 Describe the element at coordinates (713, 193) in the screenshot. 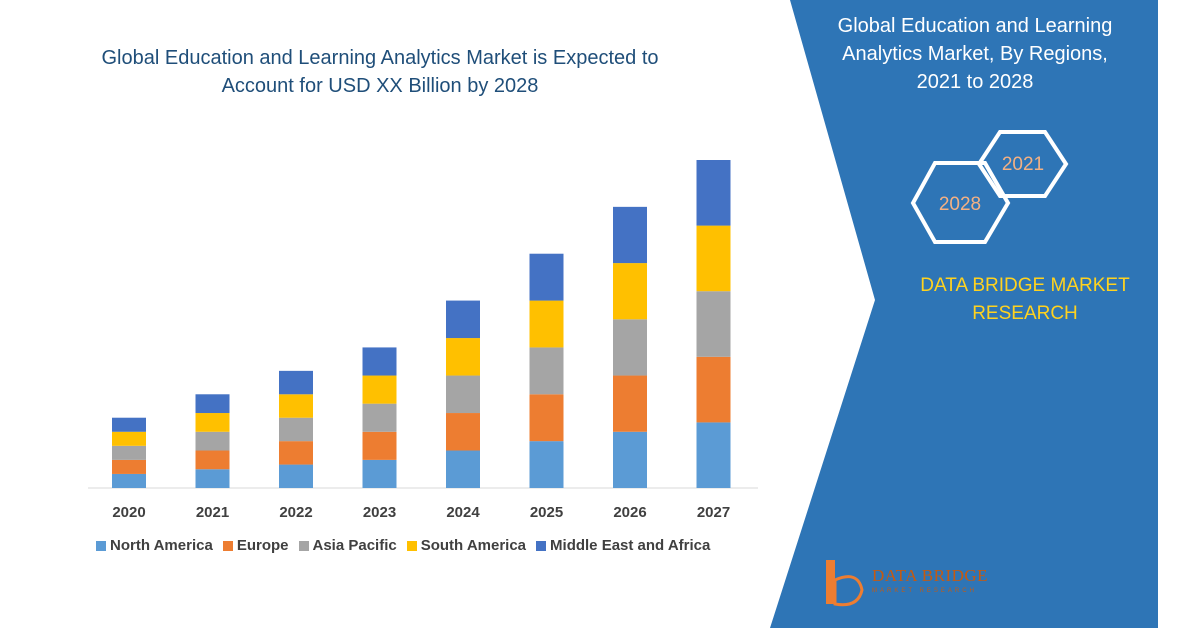

I see `bar-2027-middle-east-and-africa` at that location.